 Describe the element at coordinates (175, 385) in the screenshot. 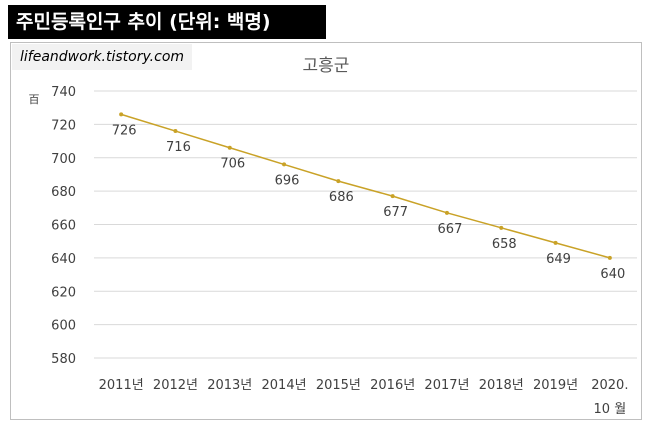

I see `x-tick-label: 2012년` at that location.